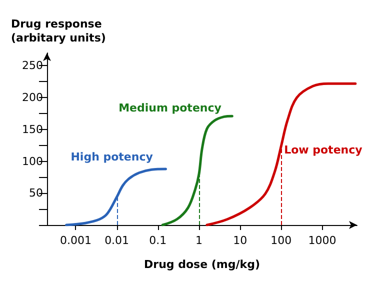 The height and width of the screenshot is (290, 373). Describe the element at coordinates (199, 240) in the screenshot. I see `x-tick-label: 1` at that location.